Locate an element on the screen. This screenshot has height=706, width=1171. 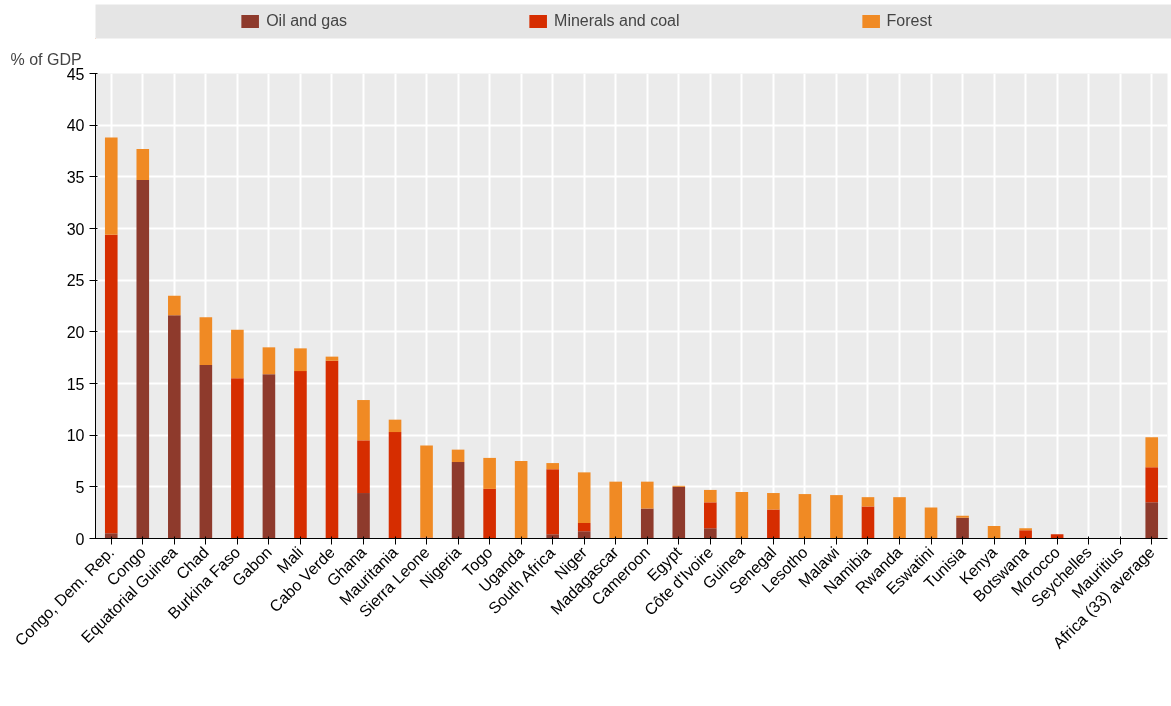
y-axis-title: % of GDP is located at coordinates (46, 59).